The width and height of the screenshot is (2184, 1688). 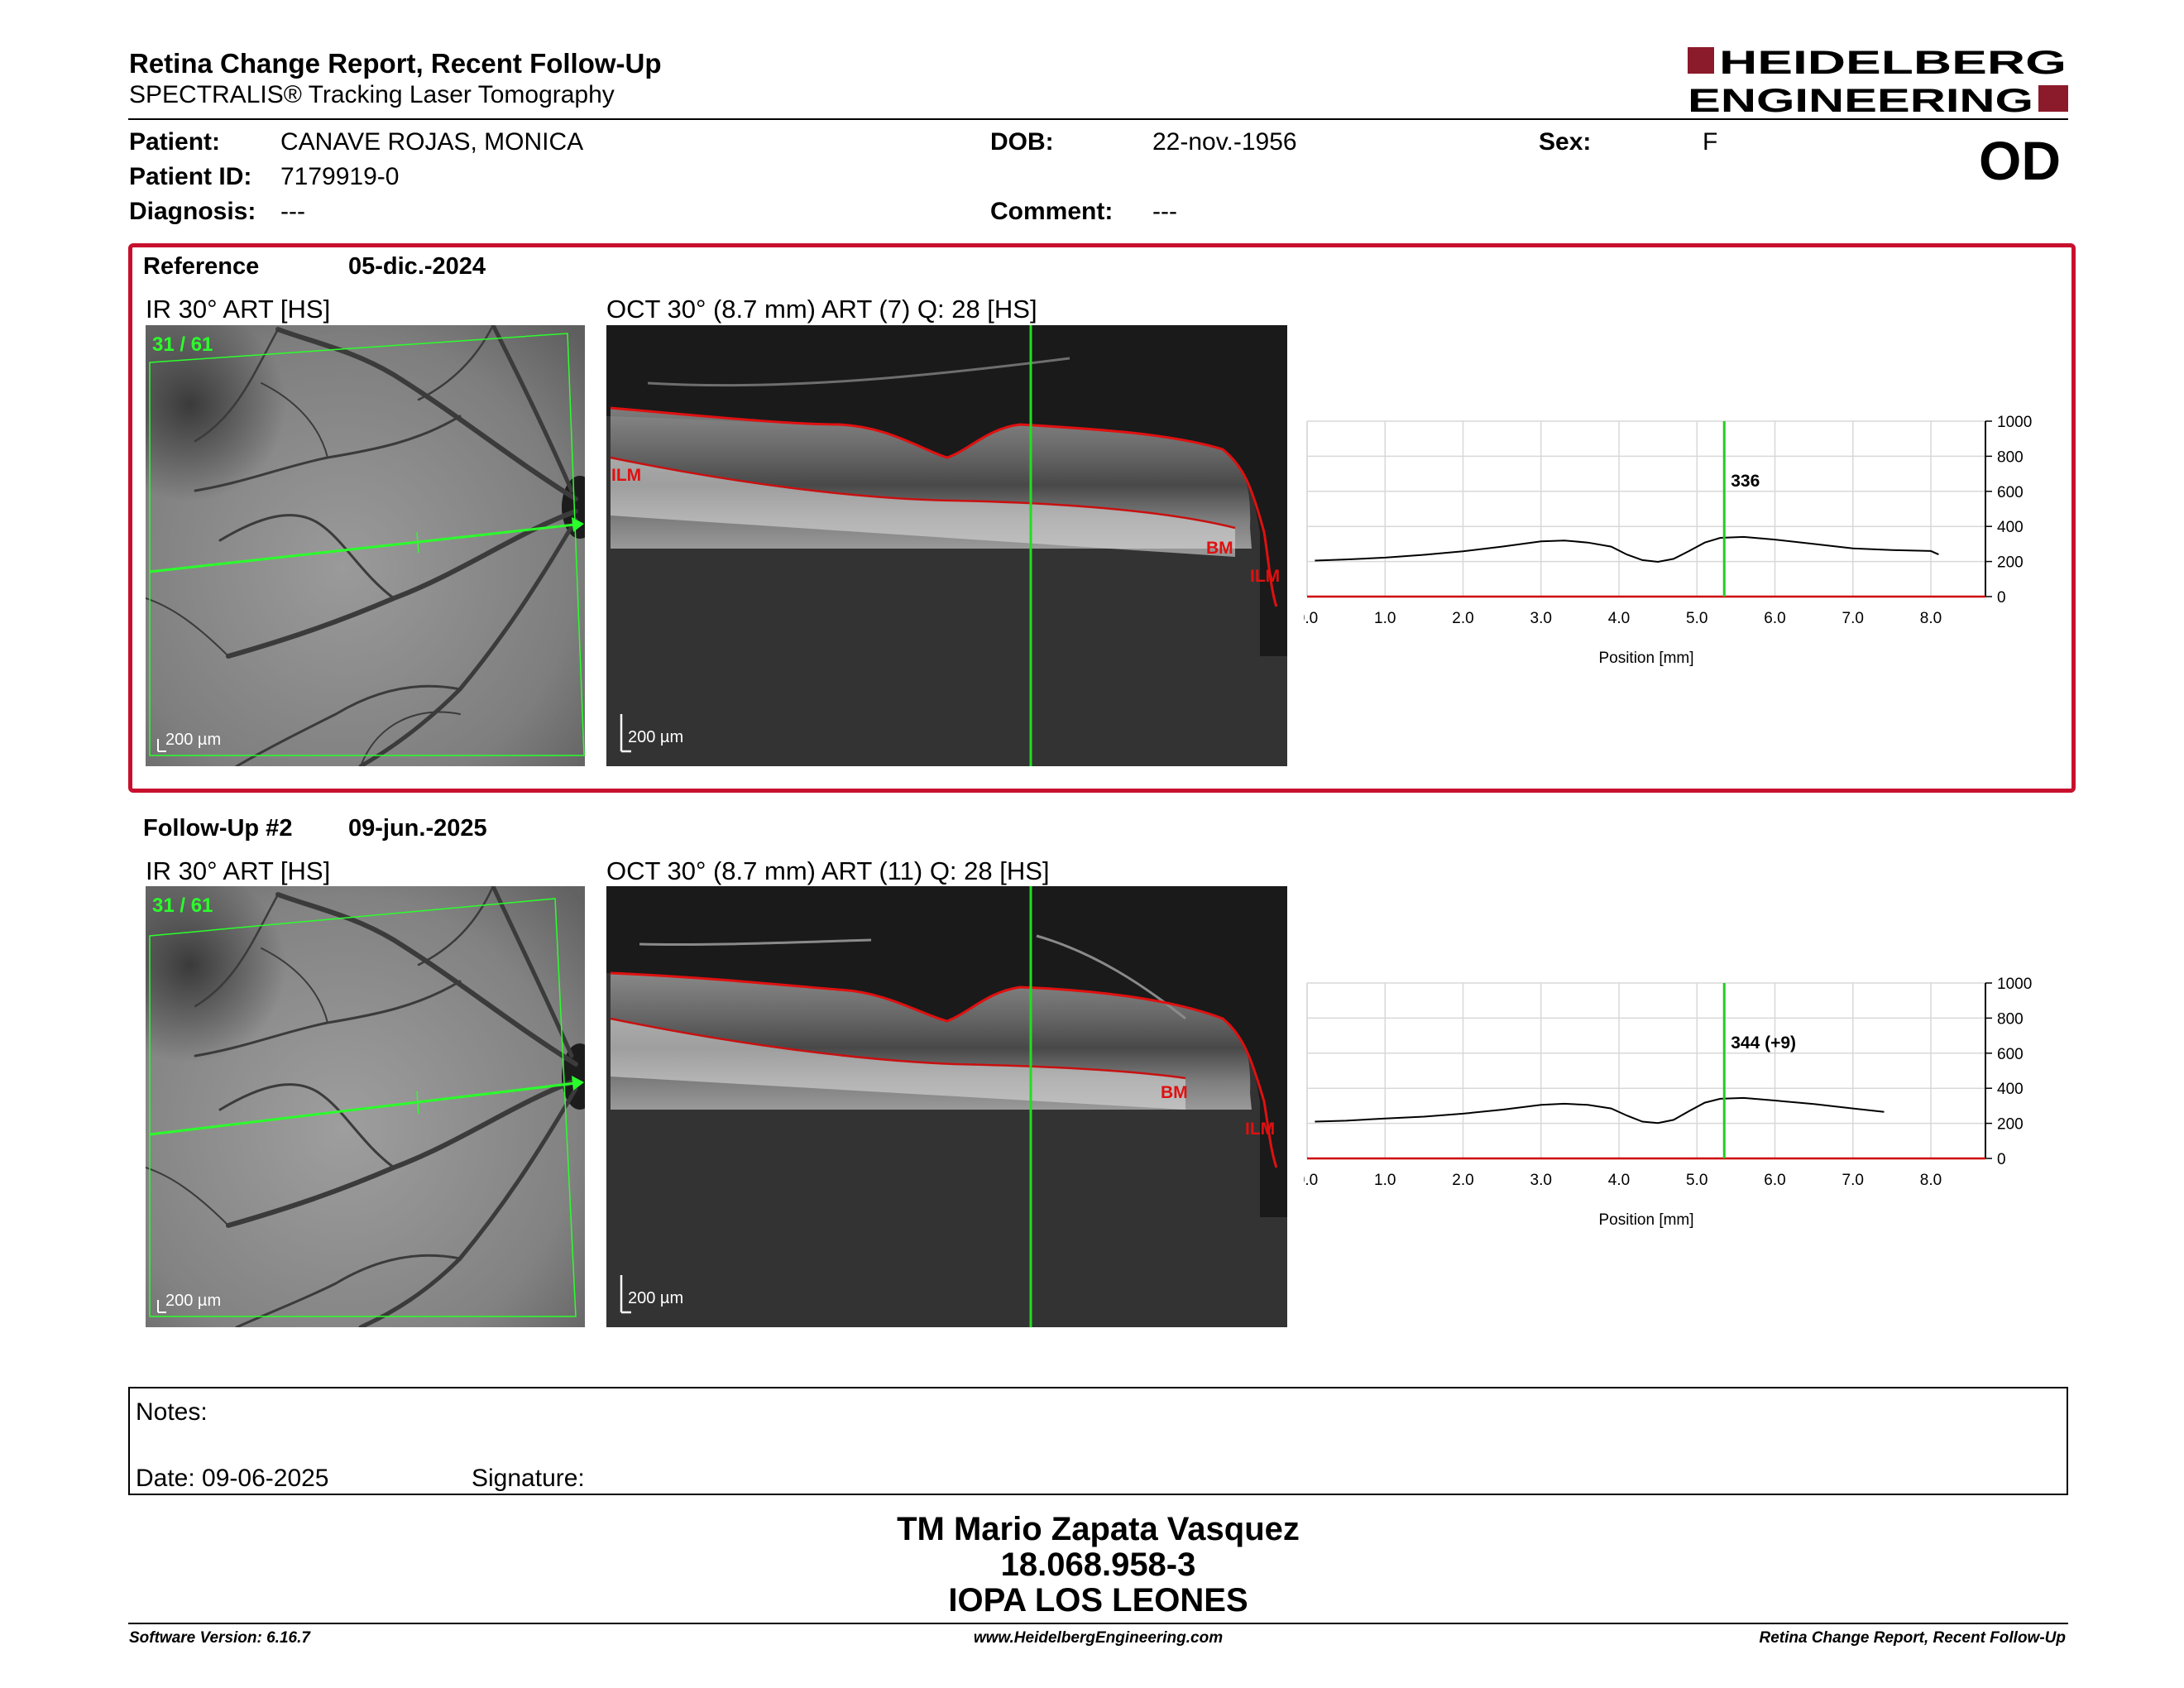 What do you see at coordinates (201, 266) in the screenshot?
I see `reference-label: Reference` at bounding box center [201, 266].